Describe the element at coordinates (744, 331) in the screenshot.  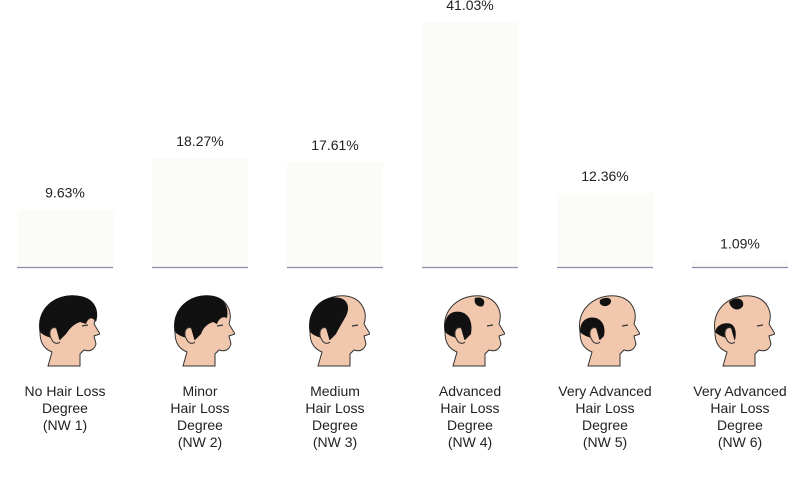
I see `head-nw6-icon` at that location.